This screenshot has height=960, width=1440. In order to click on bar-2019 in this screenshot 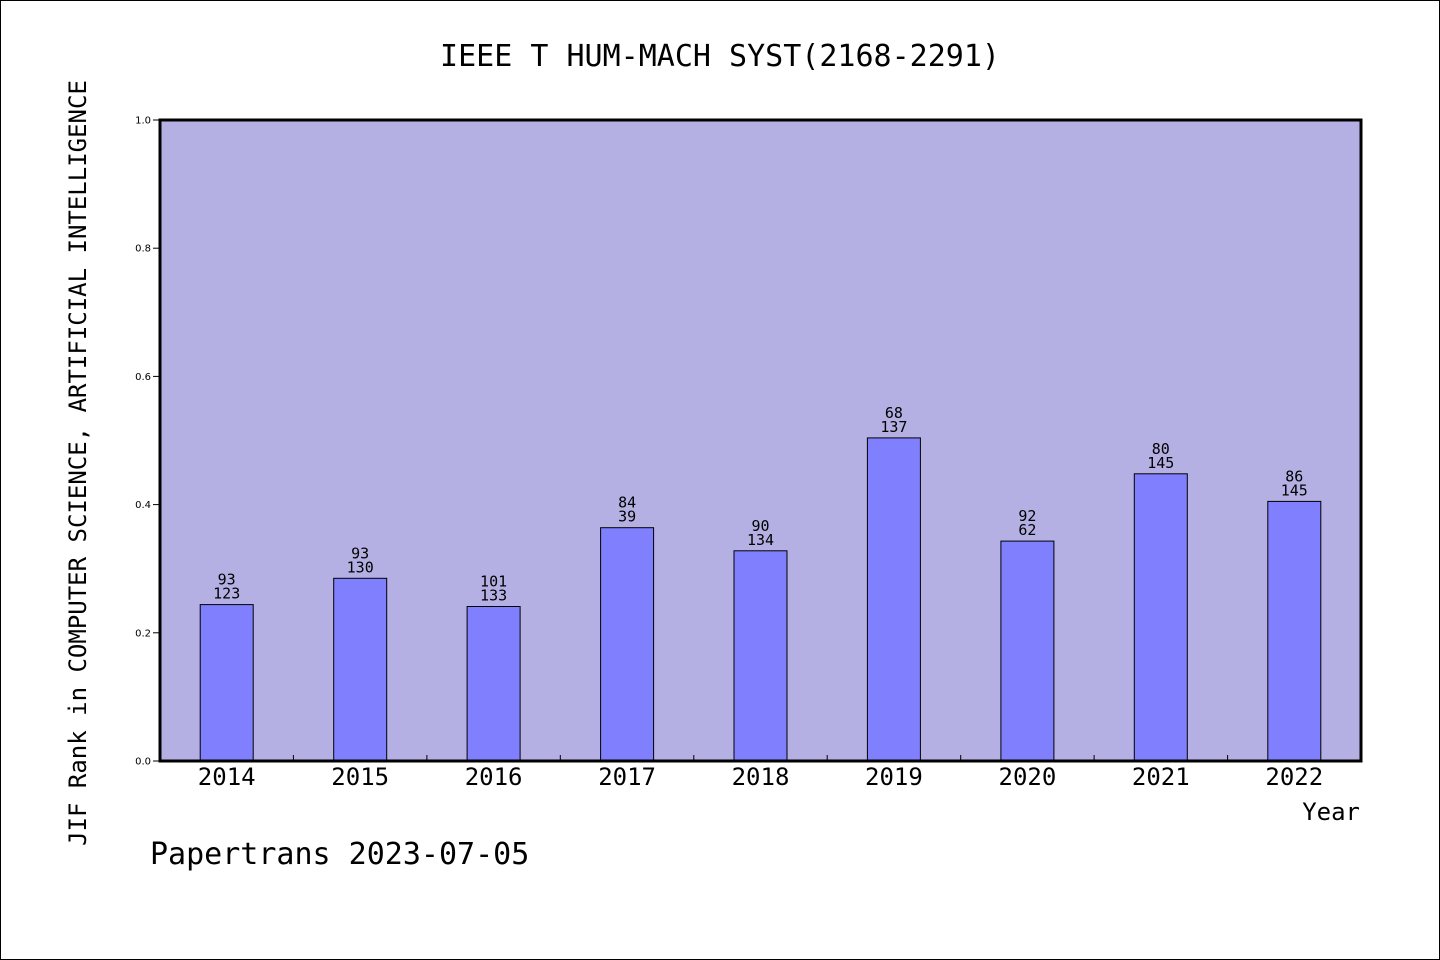, I will do `click(893, 599)`.